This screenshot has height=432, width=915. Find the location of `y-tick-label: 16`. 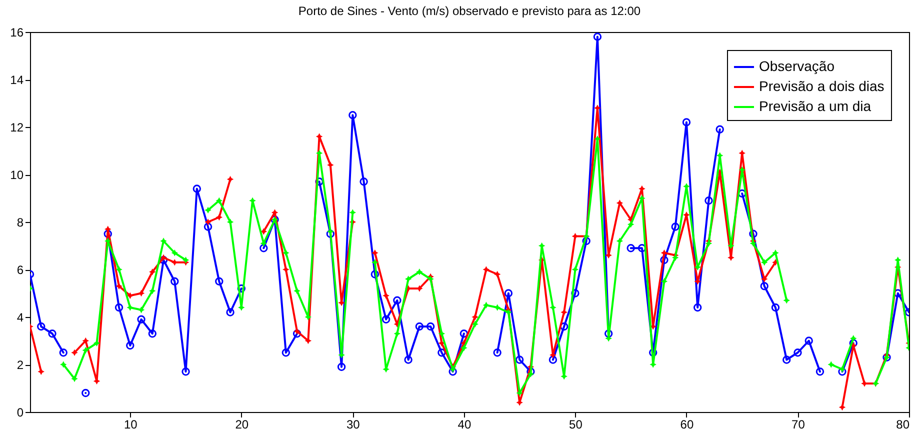

y-tick-label: 16 is located at coordinates (17, 33).